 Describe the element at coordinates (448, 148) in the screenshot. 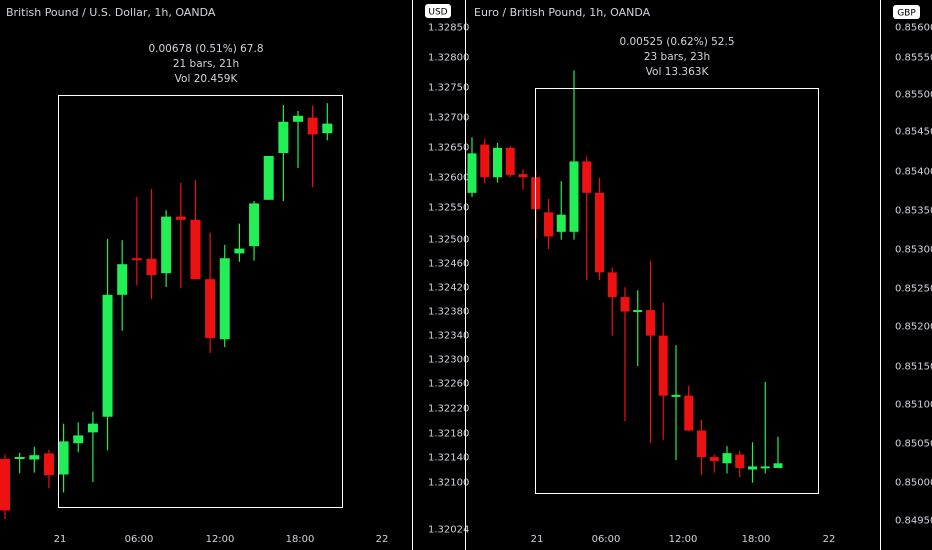

I see `gbpusd-price-tick-label: 1.32650` at that location.